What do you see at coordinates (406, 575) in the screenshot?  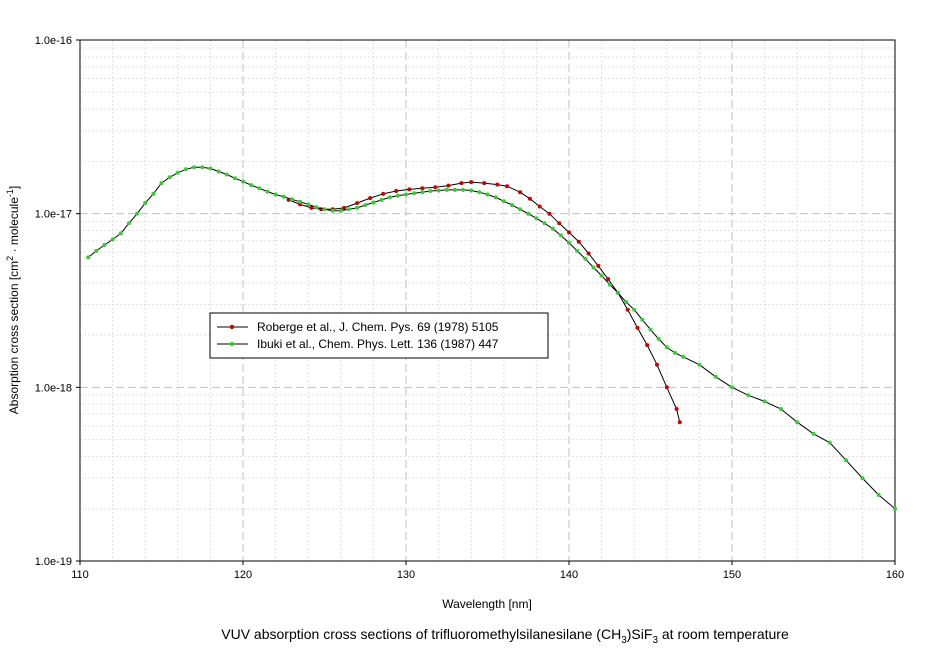 I see `x-tick-label: 130` at bounding box center [406, 575].